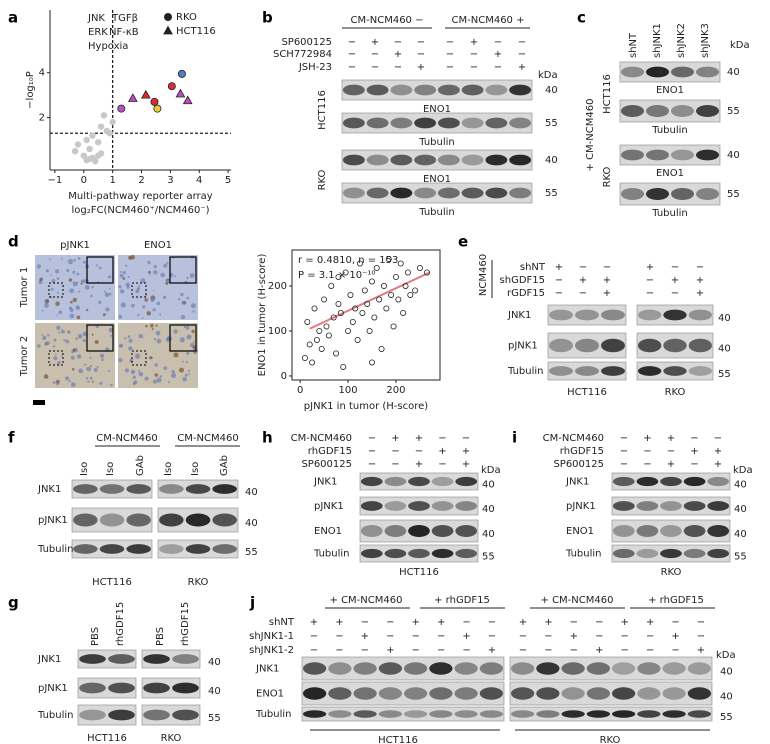 The image size is (770, 744). Describe the element at coordinates (214, 718) in the screenshot. I see `mw-label: 55` at that location.